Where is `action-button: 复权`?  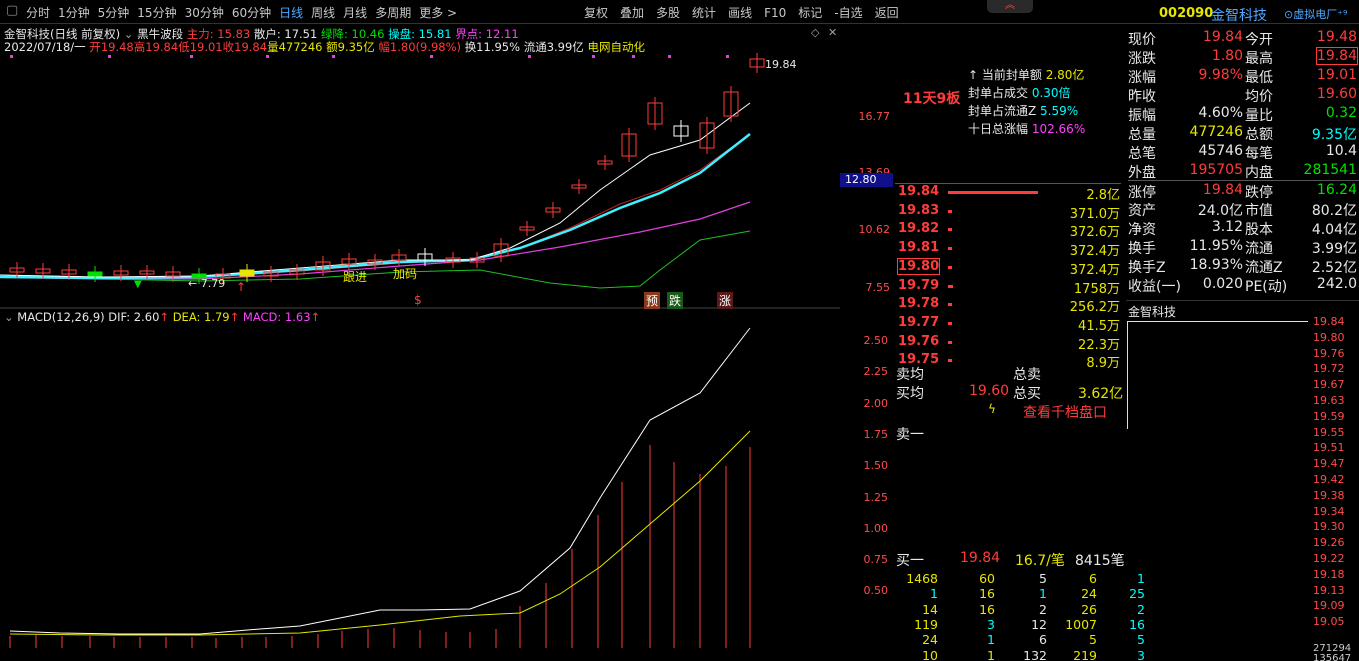
action-button: 复权 is located at coordinates (596, 13).